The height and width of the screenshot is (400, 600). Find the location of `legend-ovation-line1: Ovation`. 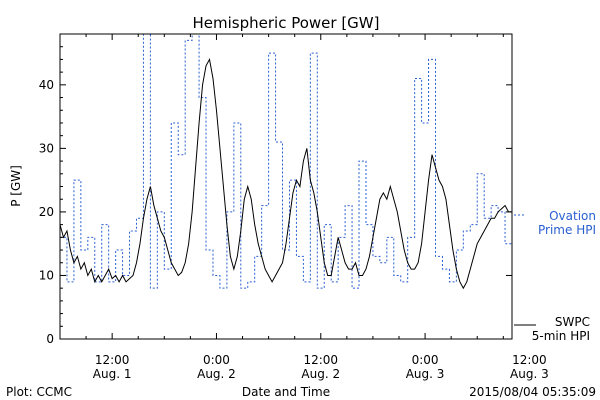

legend-ovation-line1: Ovation is located at coordinates (572, 216).